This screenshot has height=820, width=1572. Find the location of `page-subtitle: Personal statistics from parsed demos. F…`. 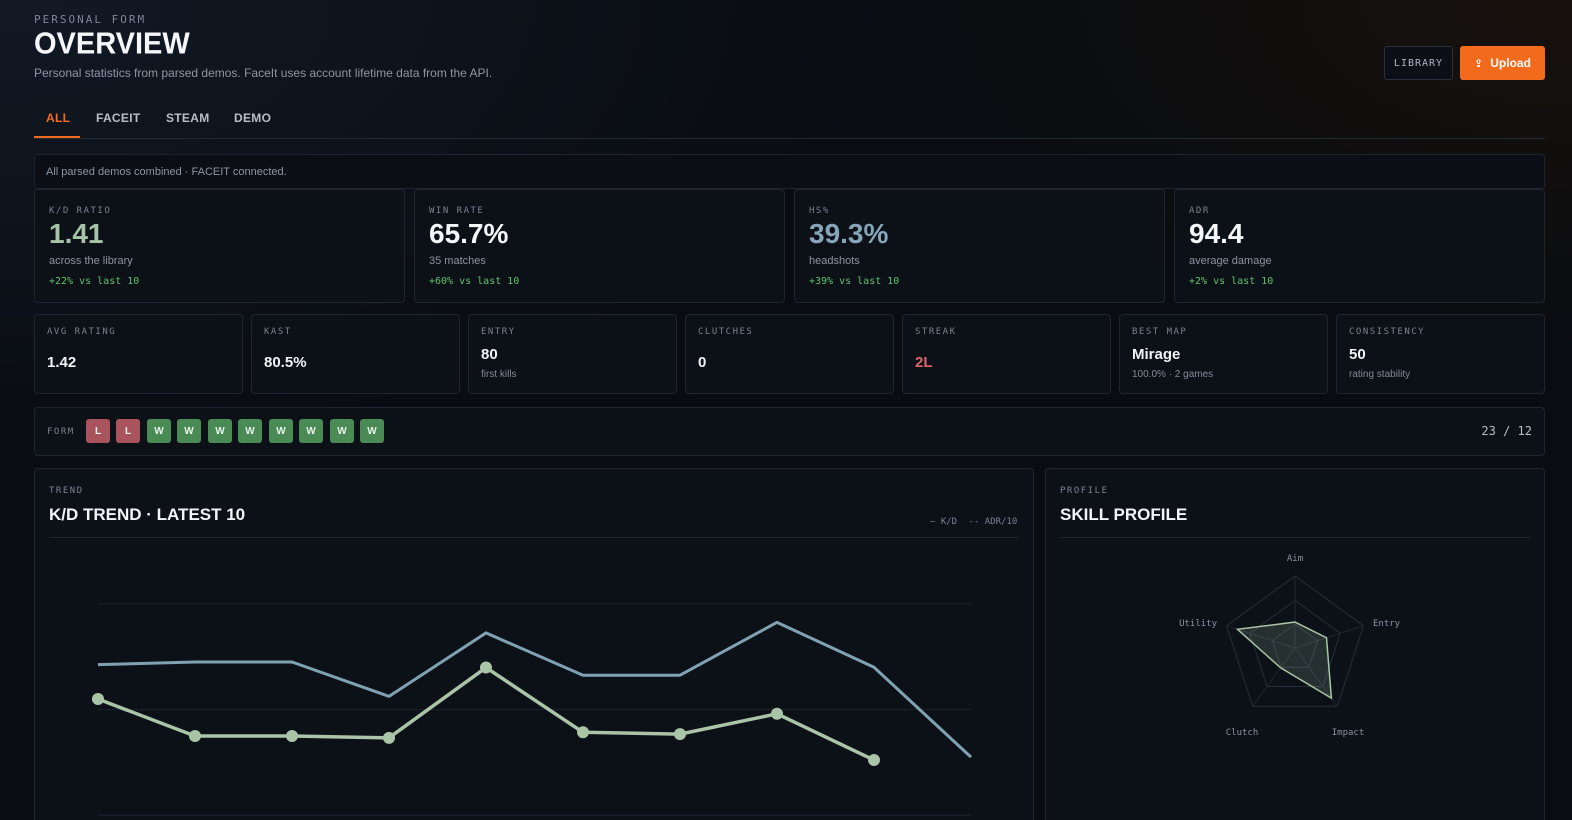

page-subtitle: Personal statistics from parsed demos. F… is located at coordinates (263, 73).